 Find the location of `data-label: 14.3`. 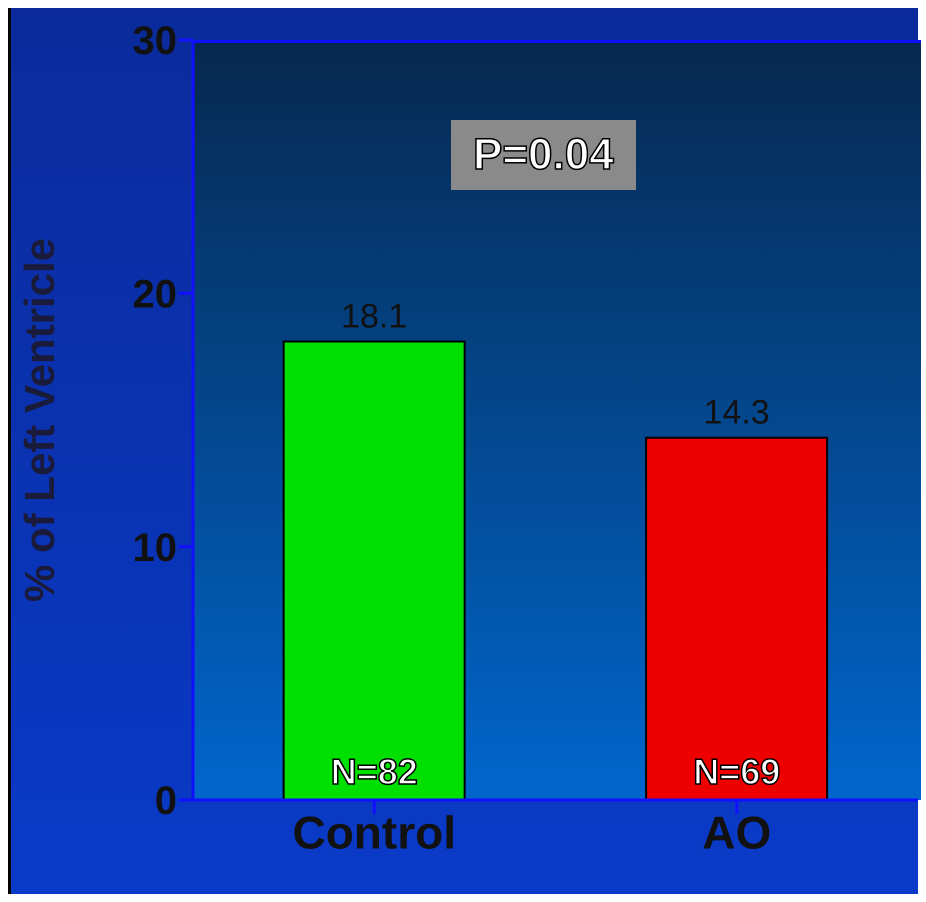

data-label: 14.3 is located at coordinates (737, 413).